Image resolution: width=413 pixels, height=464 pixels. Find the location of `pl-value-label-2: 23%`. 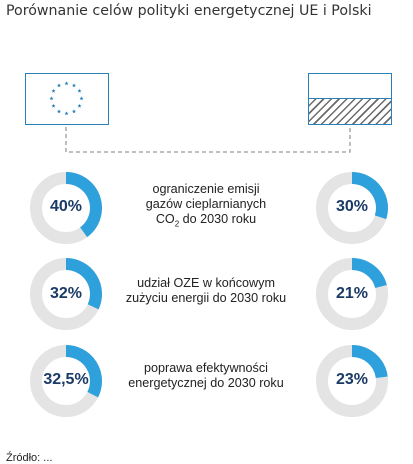

pl-value-label-2: 23% is located at coordinates (352, 379).